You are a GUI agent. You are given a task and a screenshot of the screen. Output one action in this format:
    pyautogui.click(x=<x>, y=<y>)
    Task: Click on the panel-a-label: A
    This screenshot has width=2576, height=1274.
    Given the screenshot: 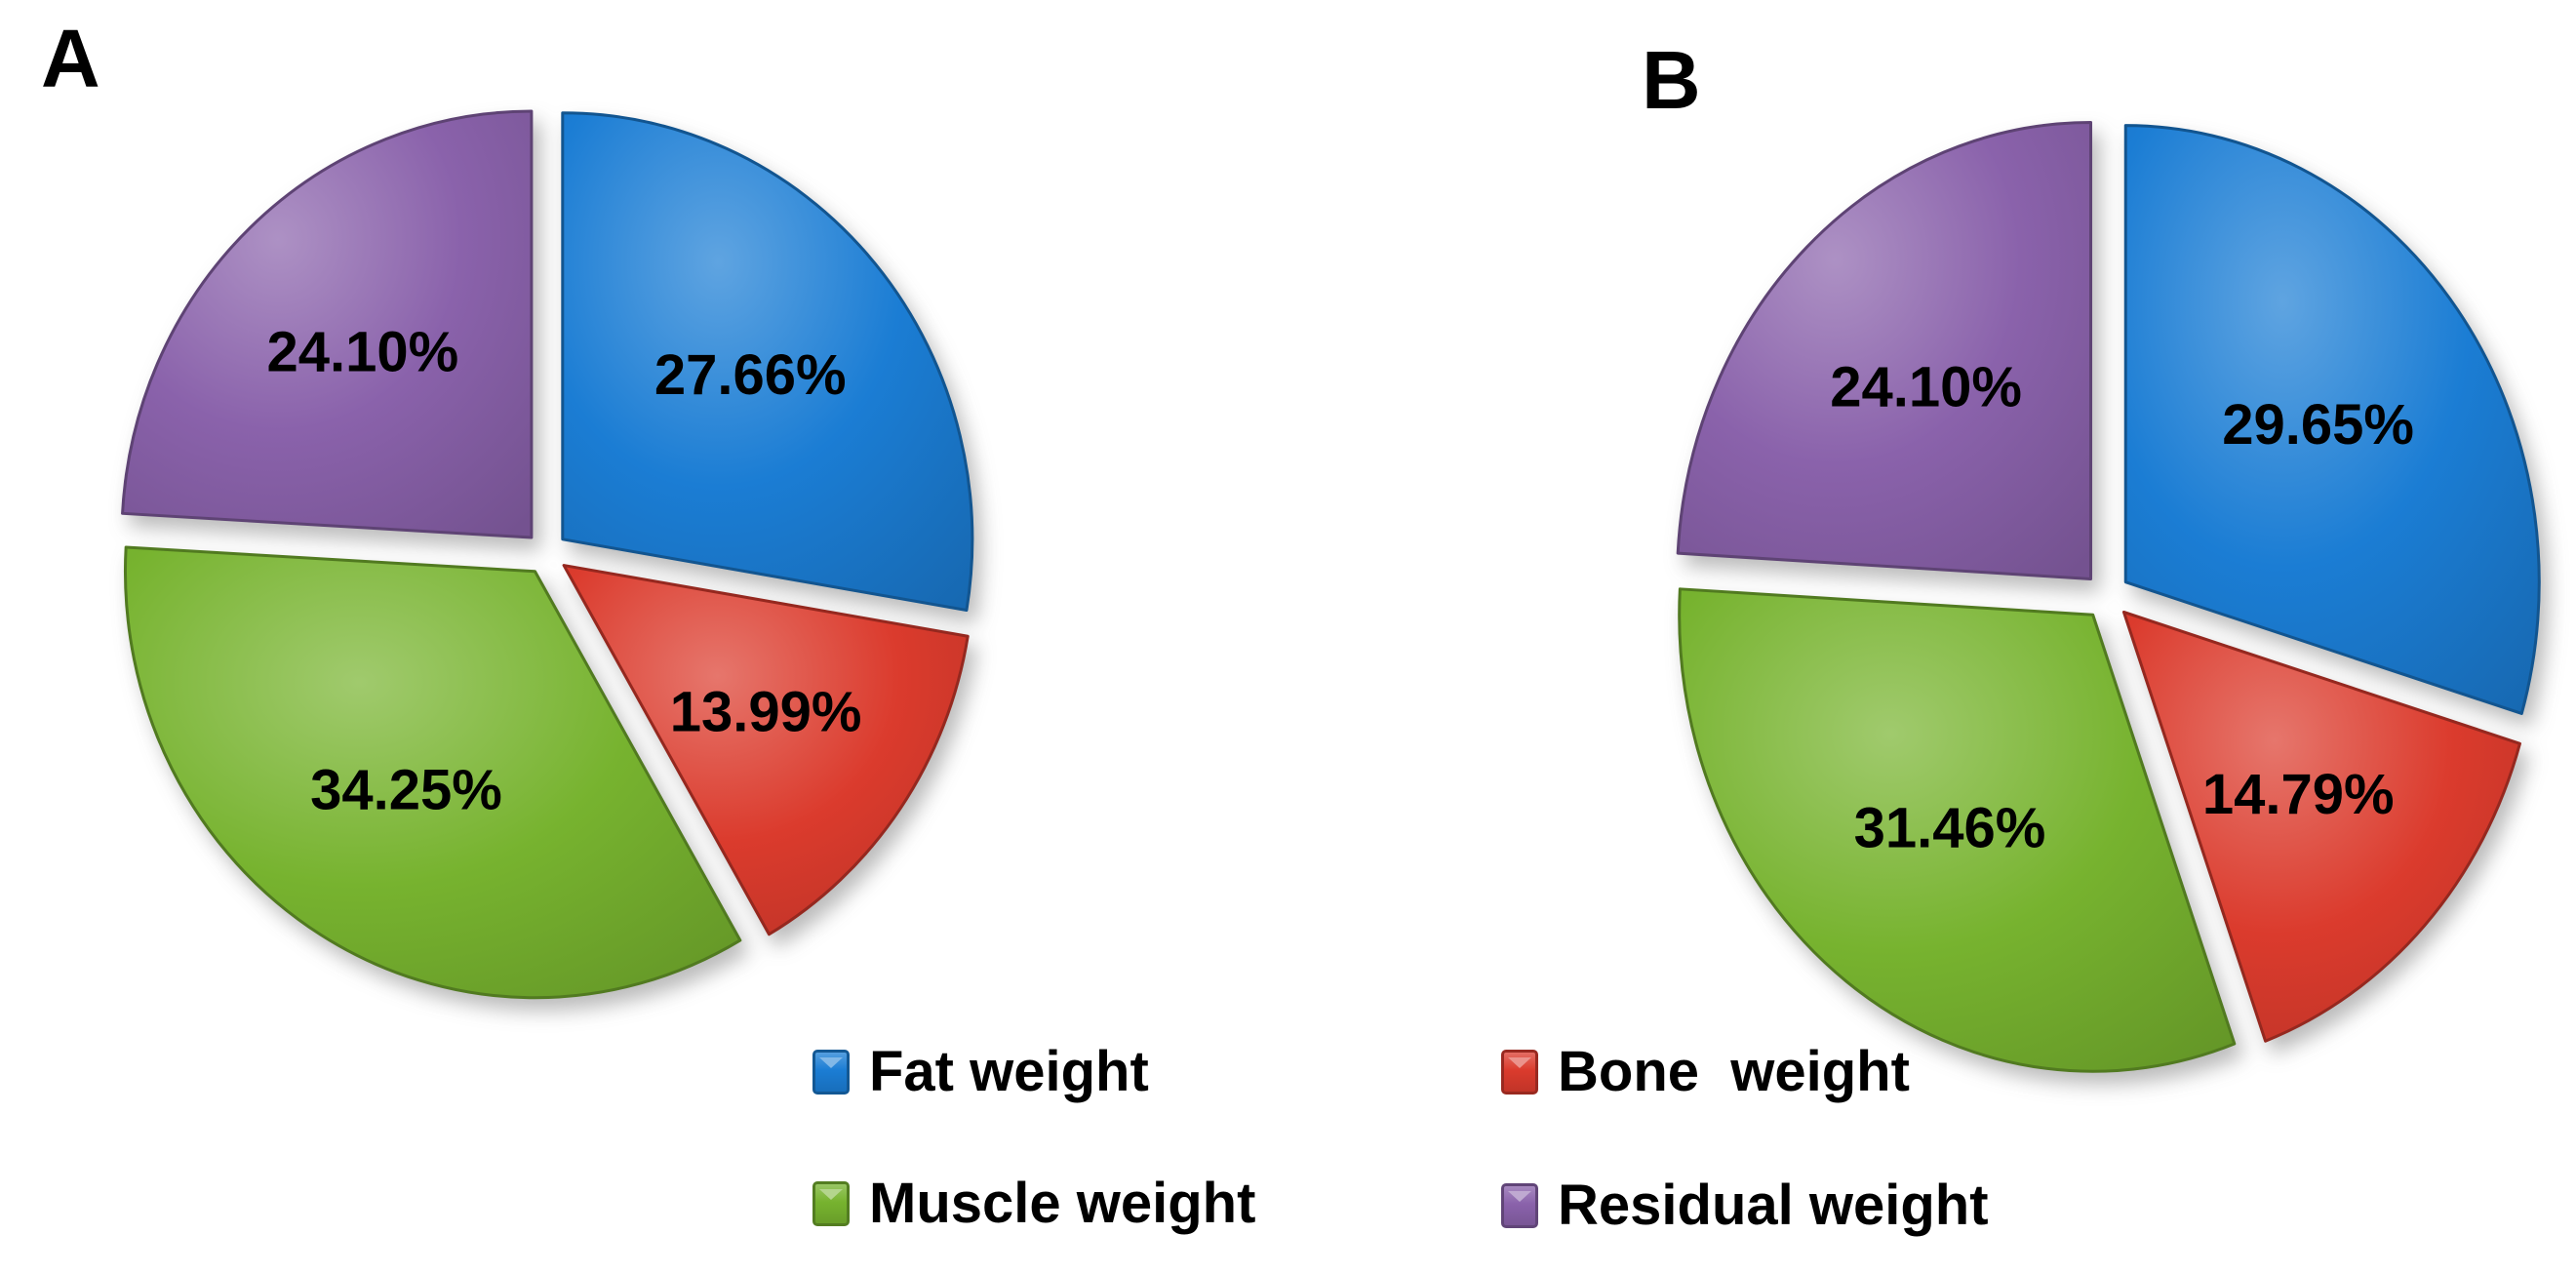 What is the action you would take?
    pyautogui.click(x=70, y=58)
    